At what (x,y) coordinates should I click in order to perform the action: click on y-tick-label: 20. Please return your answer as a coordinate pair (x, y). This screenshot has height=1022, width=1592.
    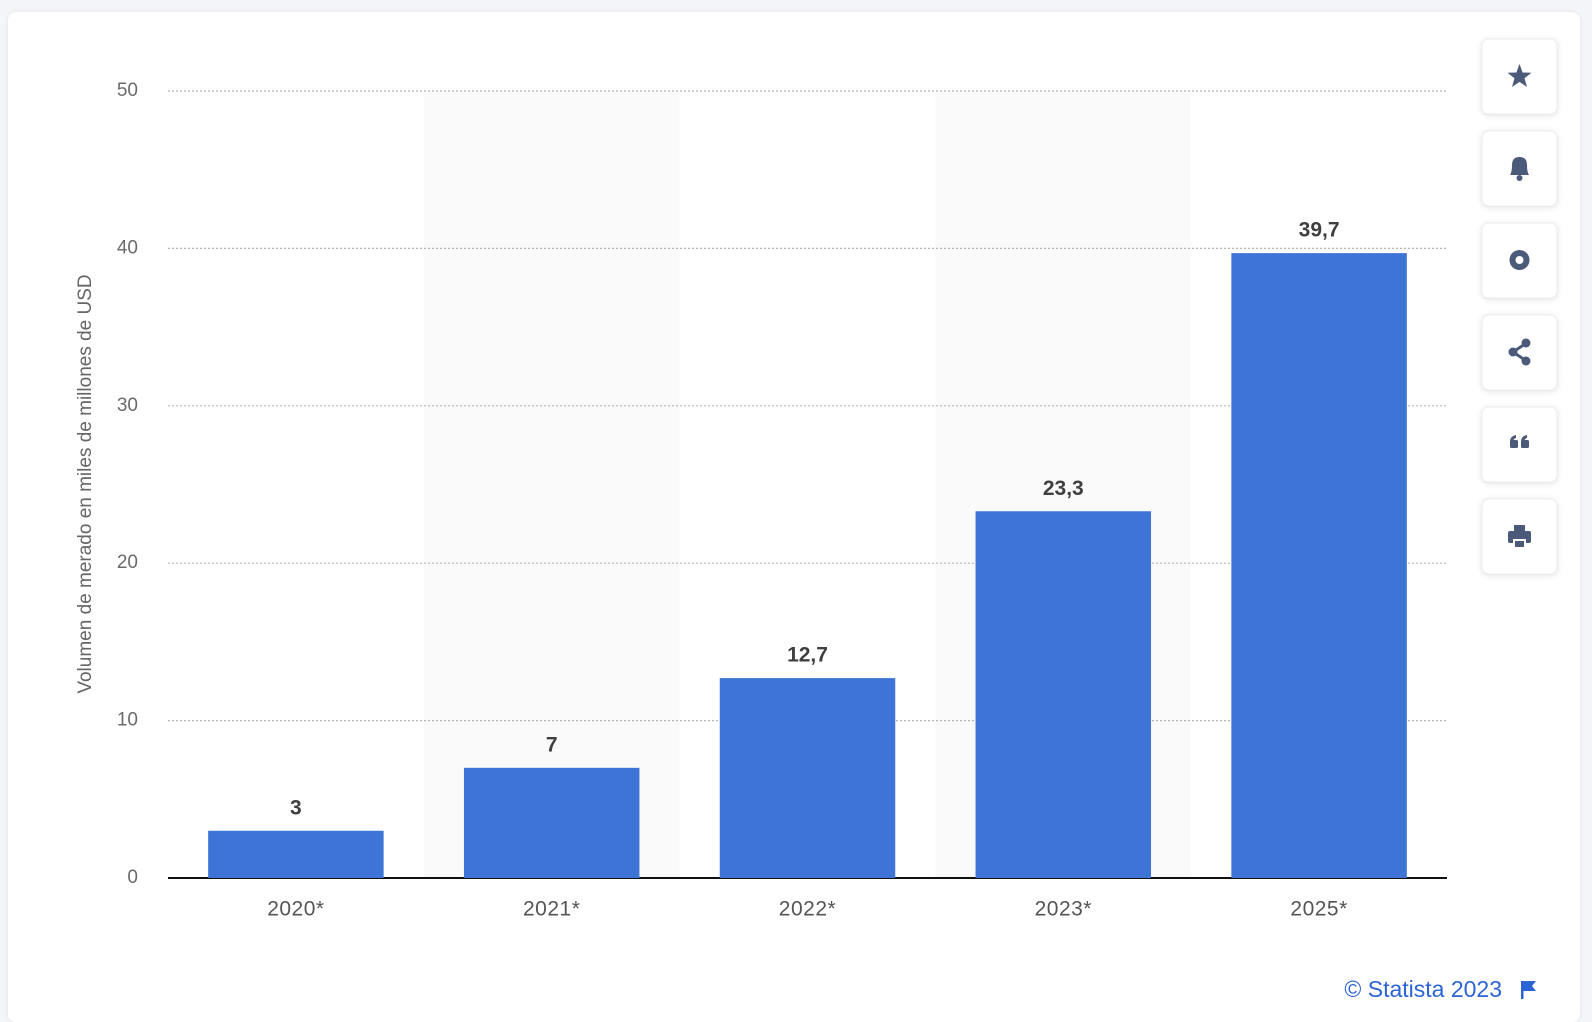
    Looking at the image, I should click on (127, 562).